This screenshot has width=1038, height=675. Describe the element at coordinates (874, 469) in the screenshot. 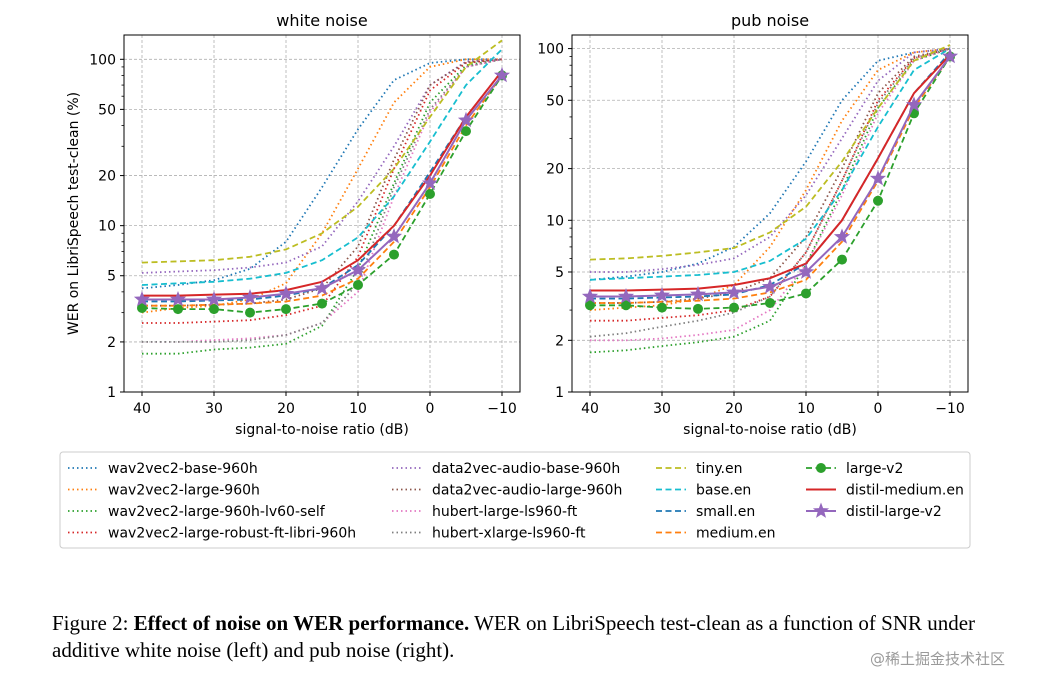

I see `legend-label: large-v2` at that location.